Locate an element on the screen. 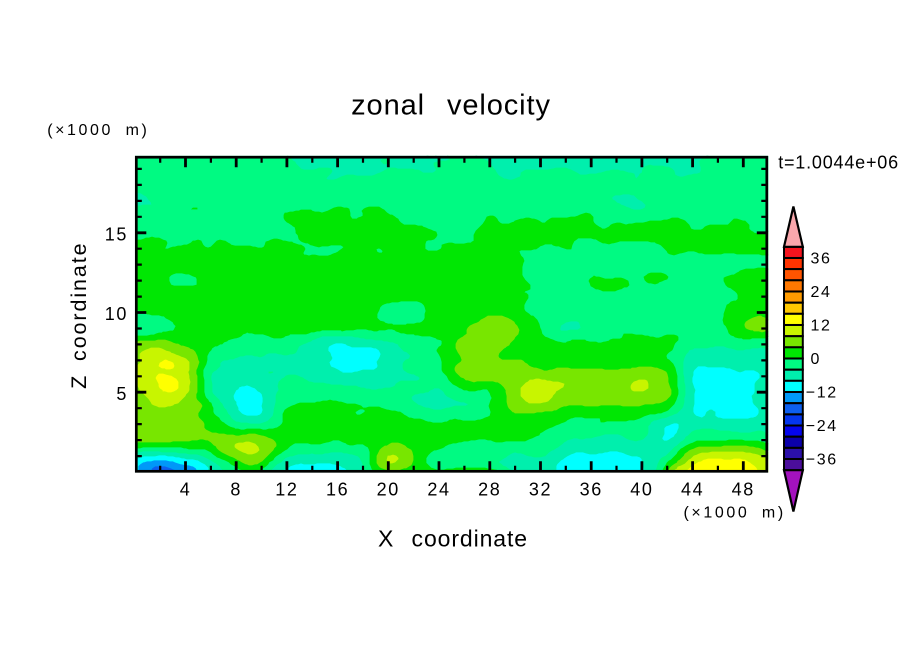  svg-text: zonal velocity is located at coordinates (451, 106).